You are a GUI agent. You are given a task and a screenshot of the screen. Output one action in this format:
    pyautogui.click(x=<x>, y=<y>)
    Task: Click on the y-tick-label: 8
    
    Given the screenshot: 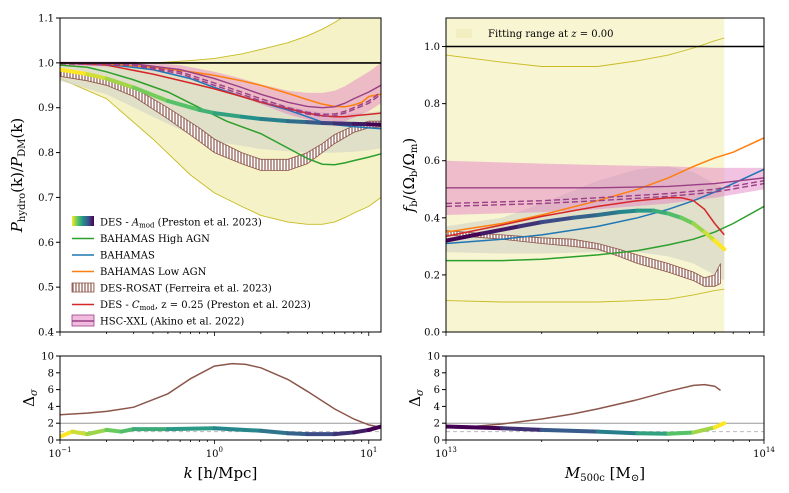 What is the action you would take?
    pyautogui.click(x=51, y=373)
    